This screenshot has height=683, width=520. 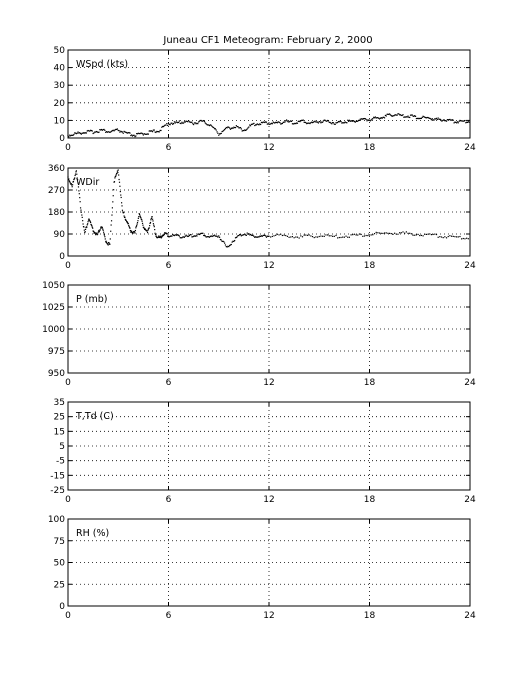 What do you see at coordinates (62, 139) in the screenshot?
I see `y-tick-label: 0` at bounding box center [62, 139].